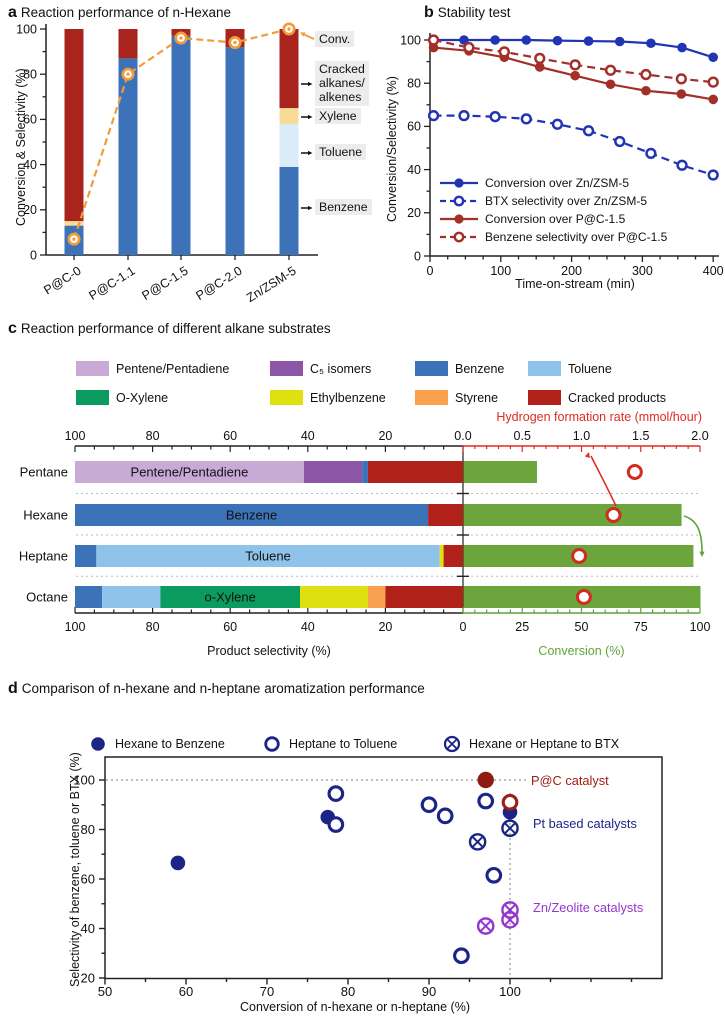 The width and height of the screenshot is (725, 1025). What do you see at coordinates (342, 83) in the screenshot?
I see `panel-a-annotation-label: Cracked alkanes/ alkenes` at bounding box center [342, 83].